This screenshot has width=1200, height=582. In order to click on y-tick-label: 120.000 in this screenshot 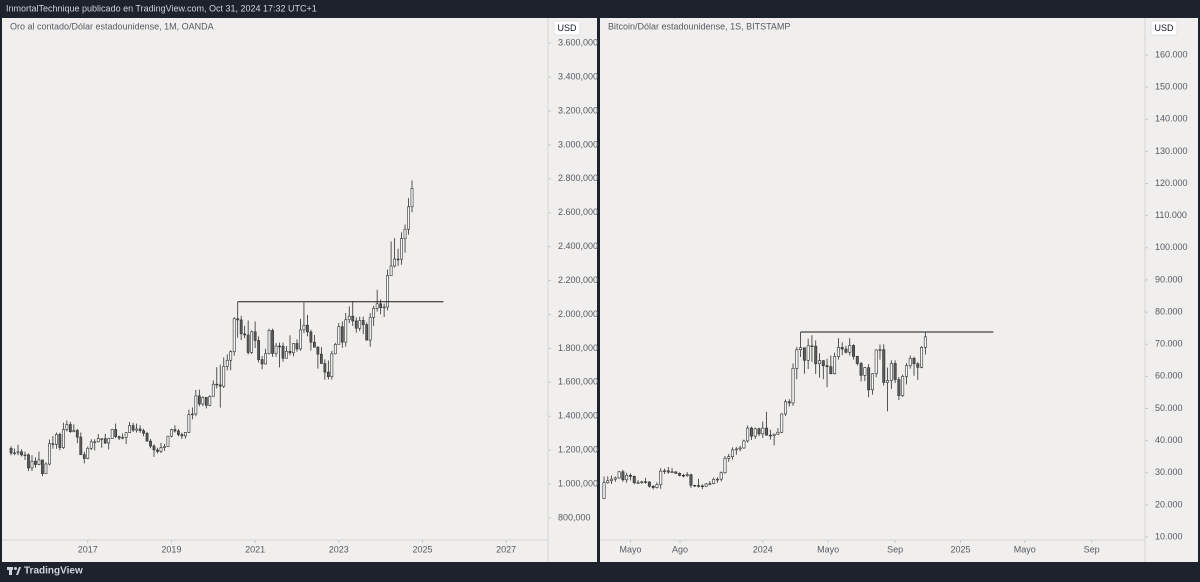, I will do `click(1171, 183)`.